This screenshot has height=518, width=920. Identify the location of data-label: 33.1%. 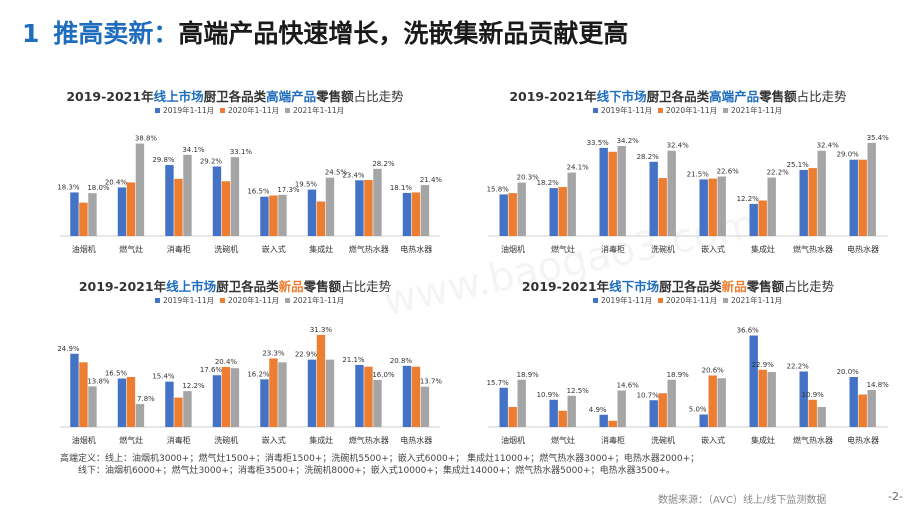
(241, 152).